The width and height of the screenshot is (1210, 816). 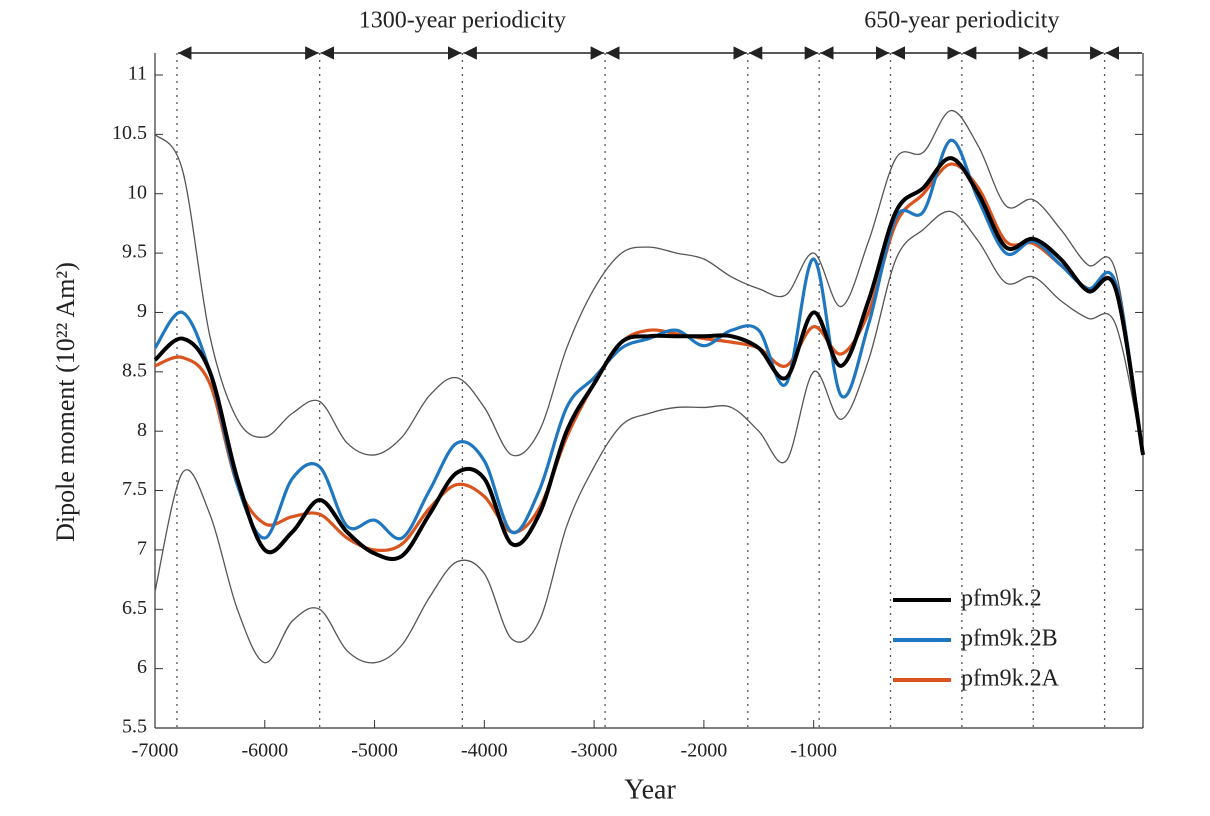 What do you see at coordinates (129, 133) in the screenshot?
I see `y-tick-label: 10.5` at bounding box center [129, 133].